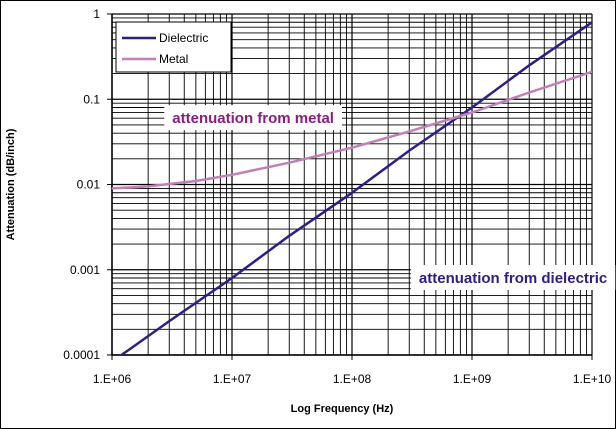 Image resolution: width=616 pixels, height=429 pixels. I want to click on y-tick-label: 0.01, so click(89, 185).